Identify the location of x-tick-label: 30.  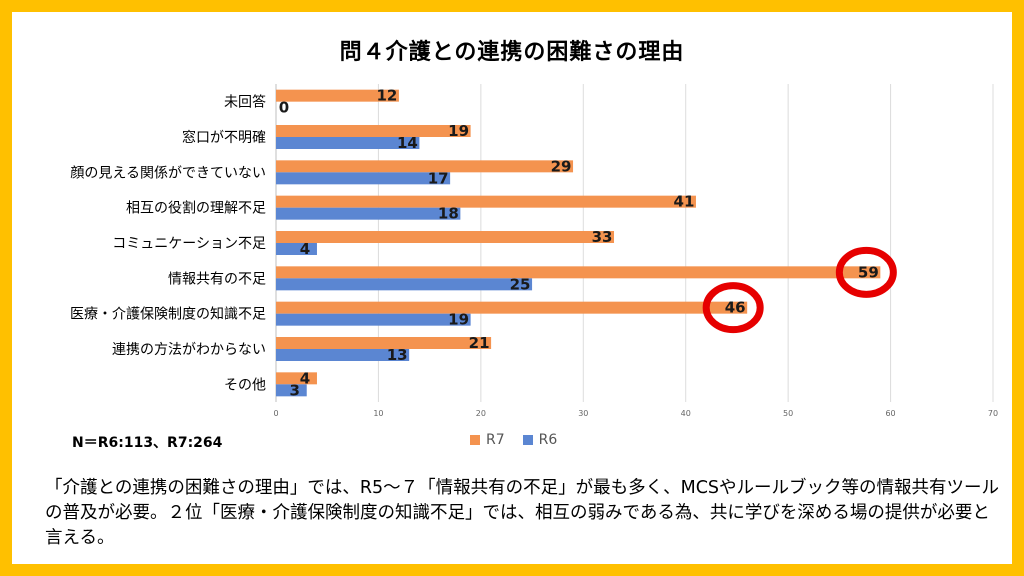
(583, 413).